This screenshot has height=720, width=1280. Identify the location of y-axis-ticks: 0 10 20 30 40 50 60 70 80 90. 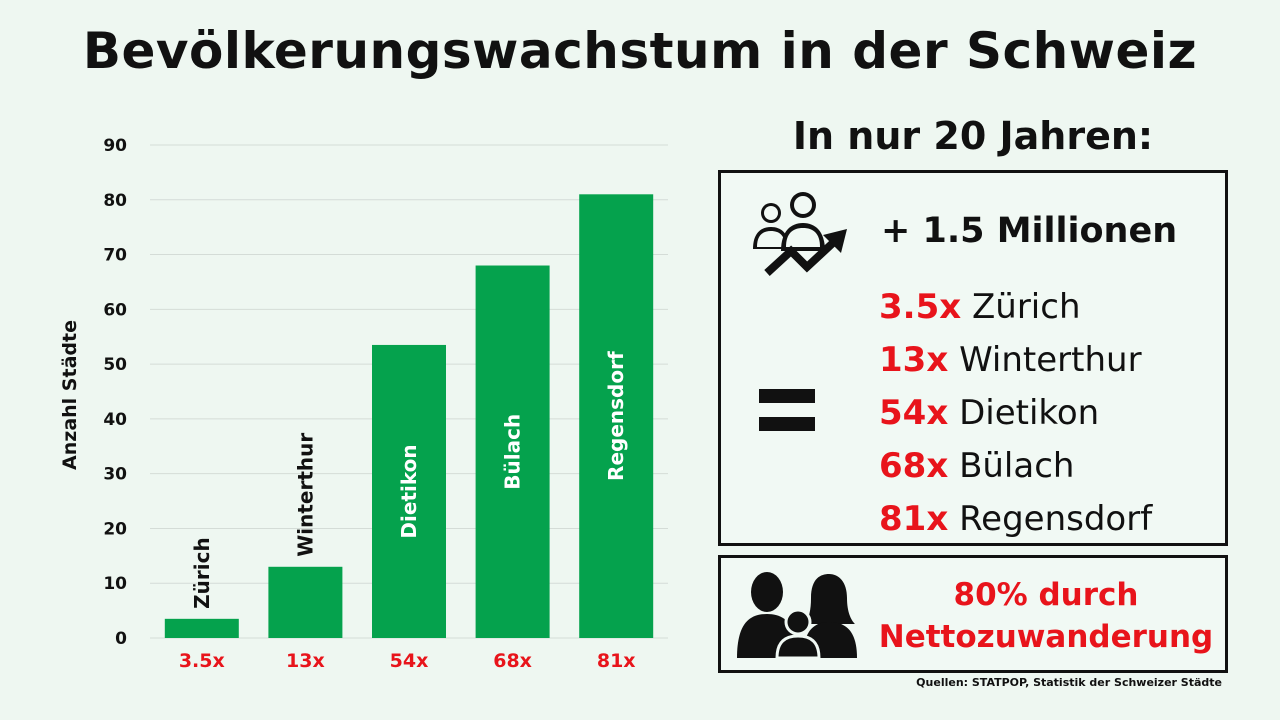
(115, 392).